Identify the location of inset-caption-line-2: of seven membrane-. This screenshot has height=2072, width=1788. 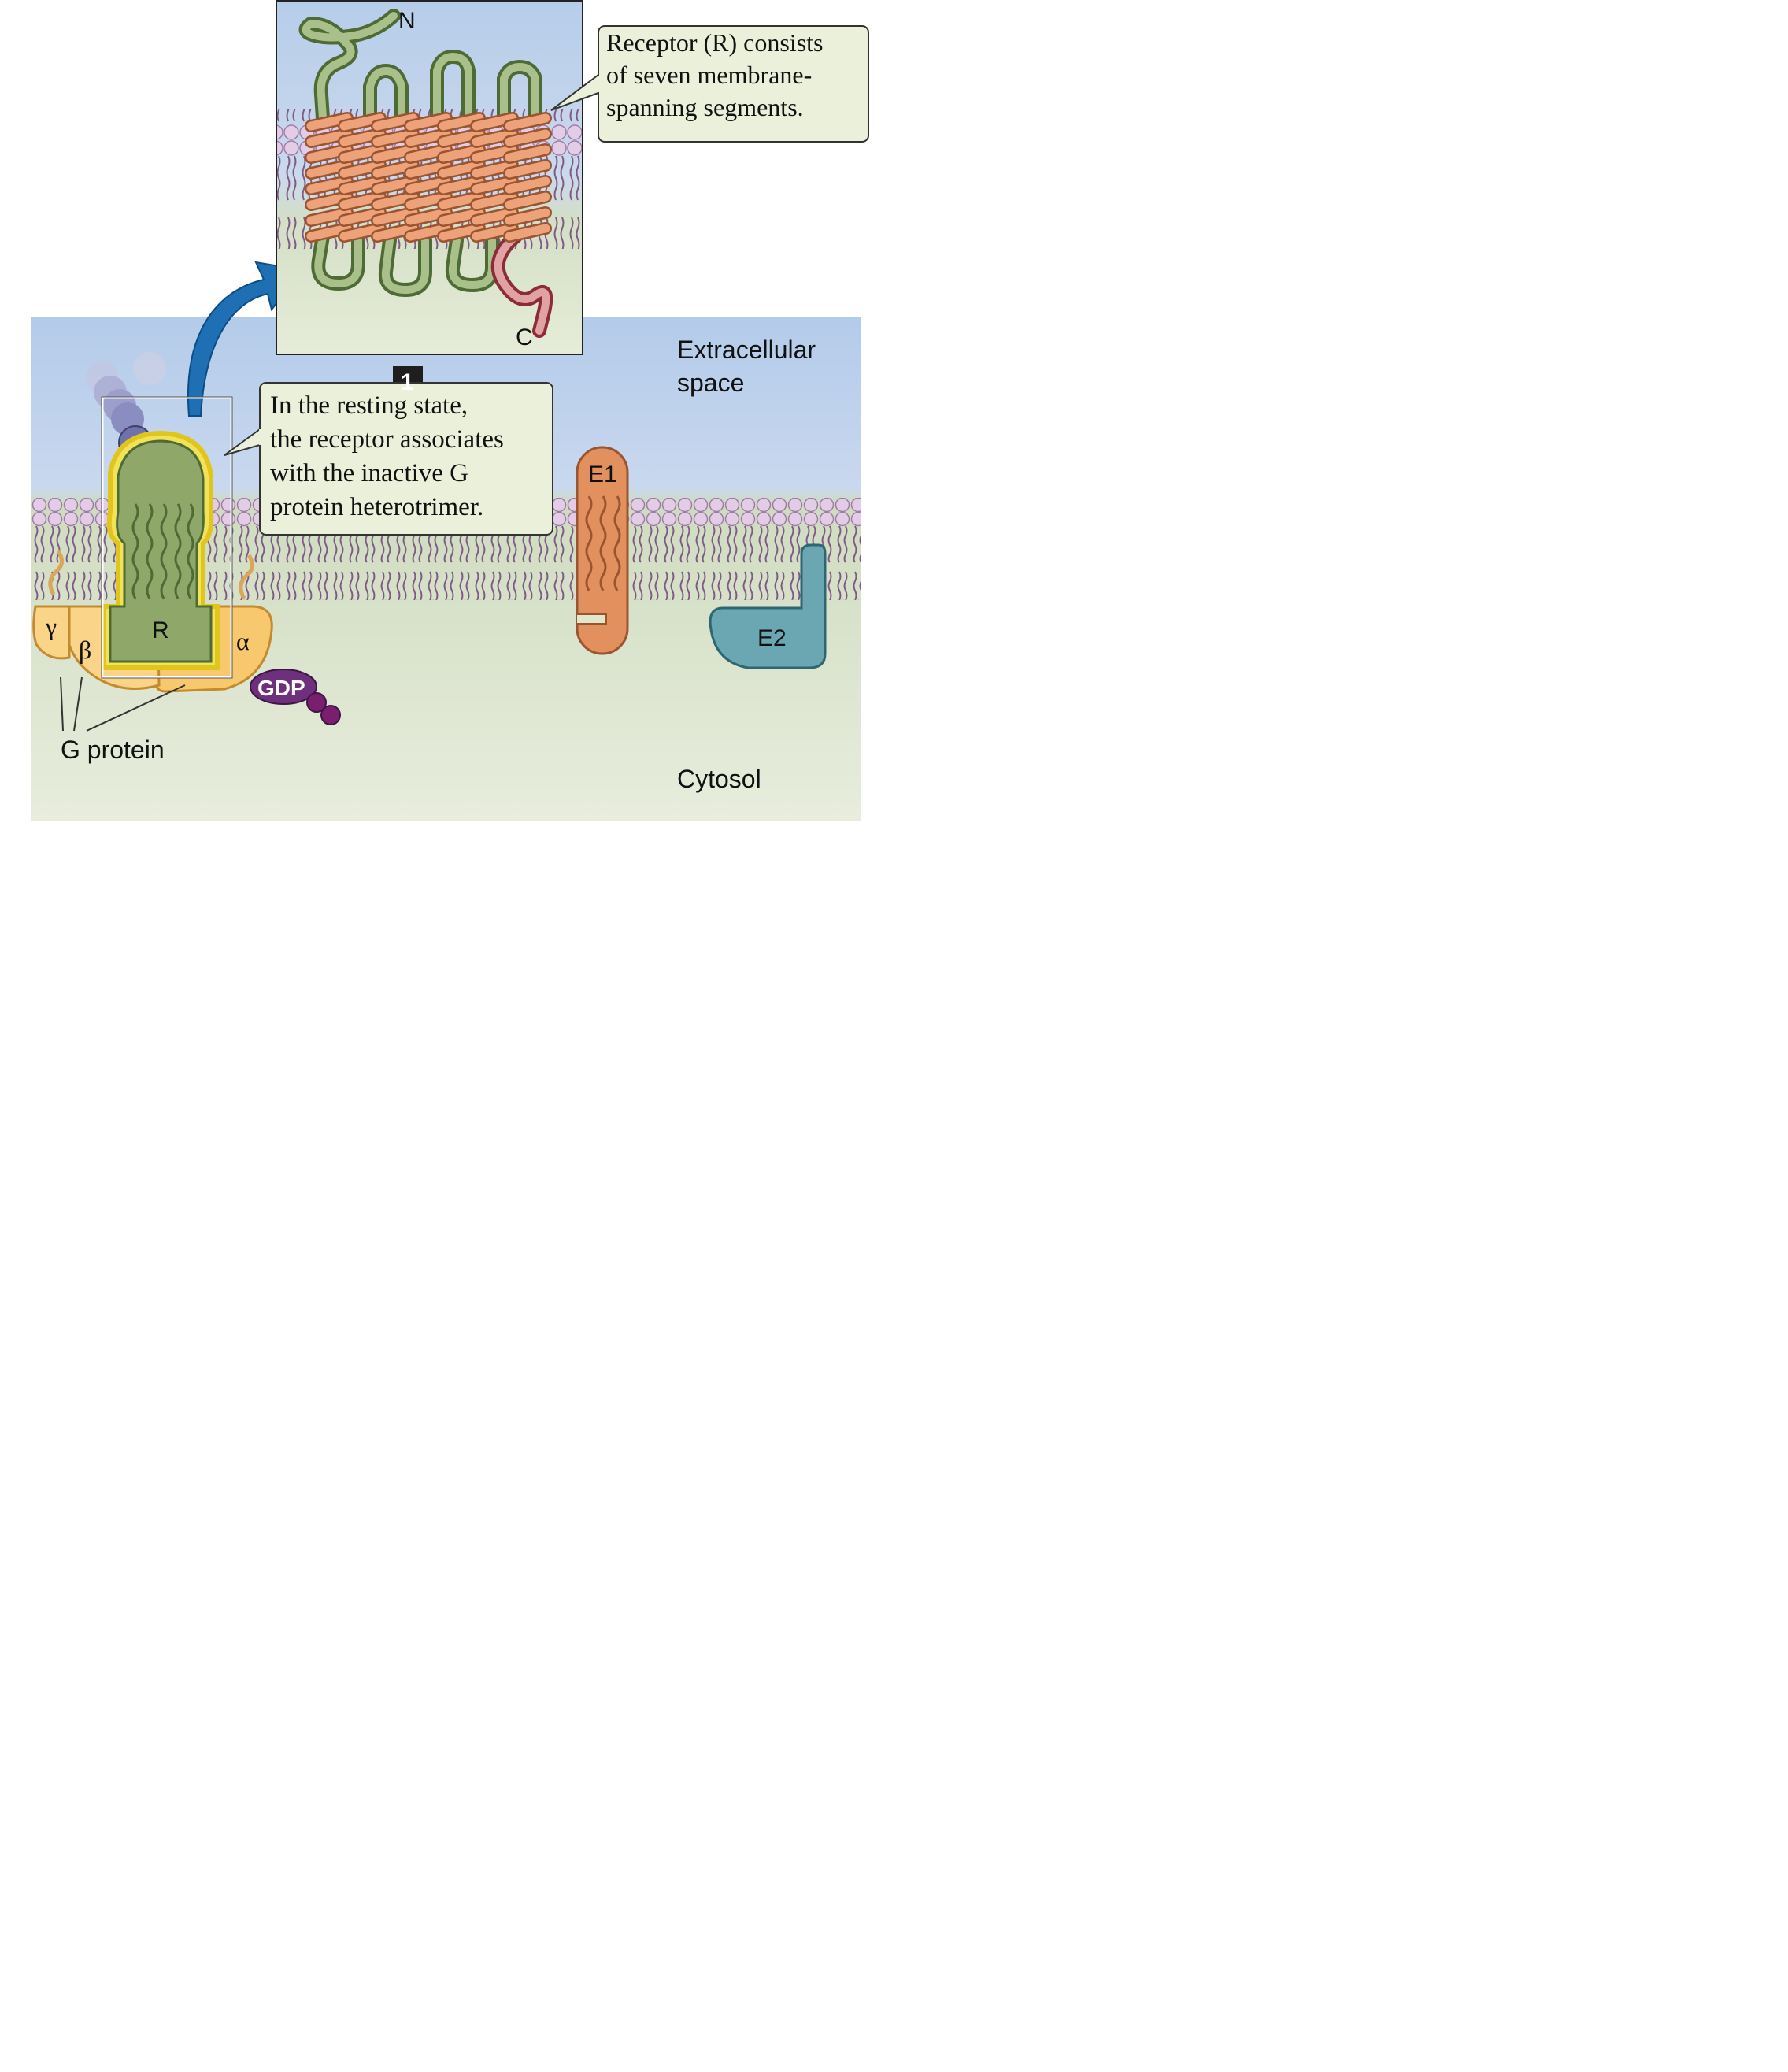
(709, 75).